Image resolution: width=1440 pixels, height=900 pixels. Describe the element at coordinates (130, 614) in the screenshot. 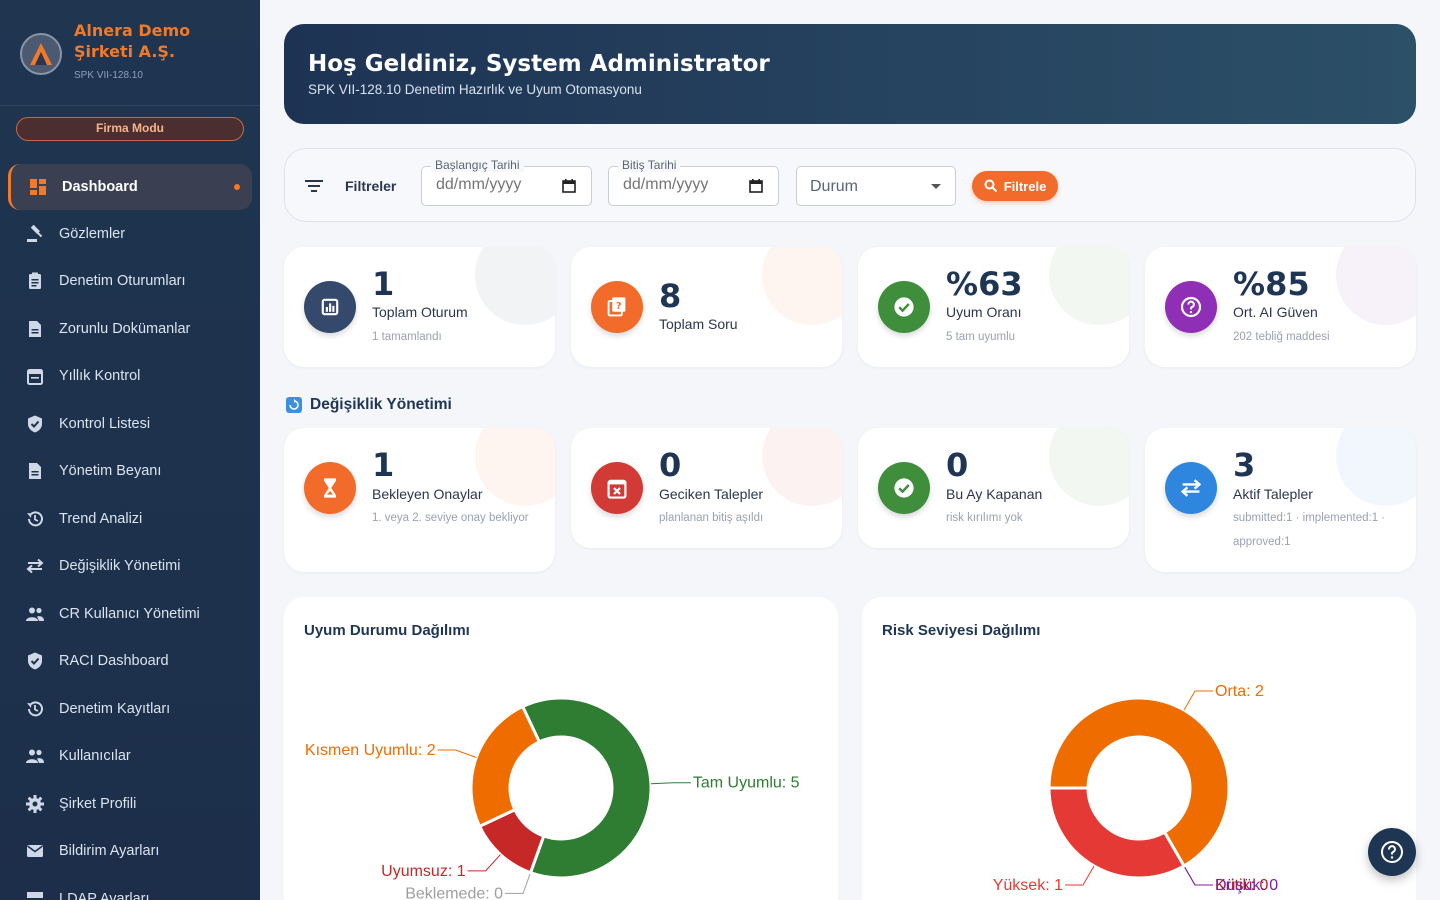

I see `sidebar-item-cr-kullanıcı-yönetimi: CR Kullanıcı Yönetimi` at that location.